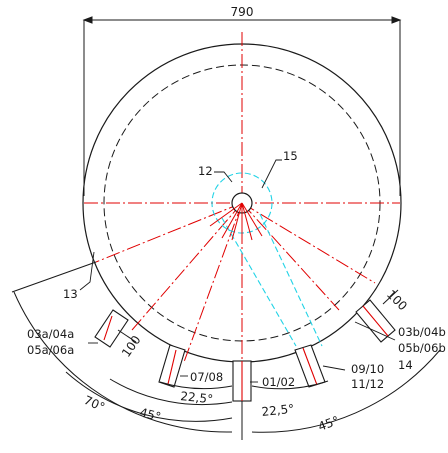  What do you see at coordinates (278, 410) in the screenshot?
I see `angle-22-right-label: 22,5°` at bounding box center [278, 410].